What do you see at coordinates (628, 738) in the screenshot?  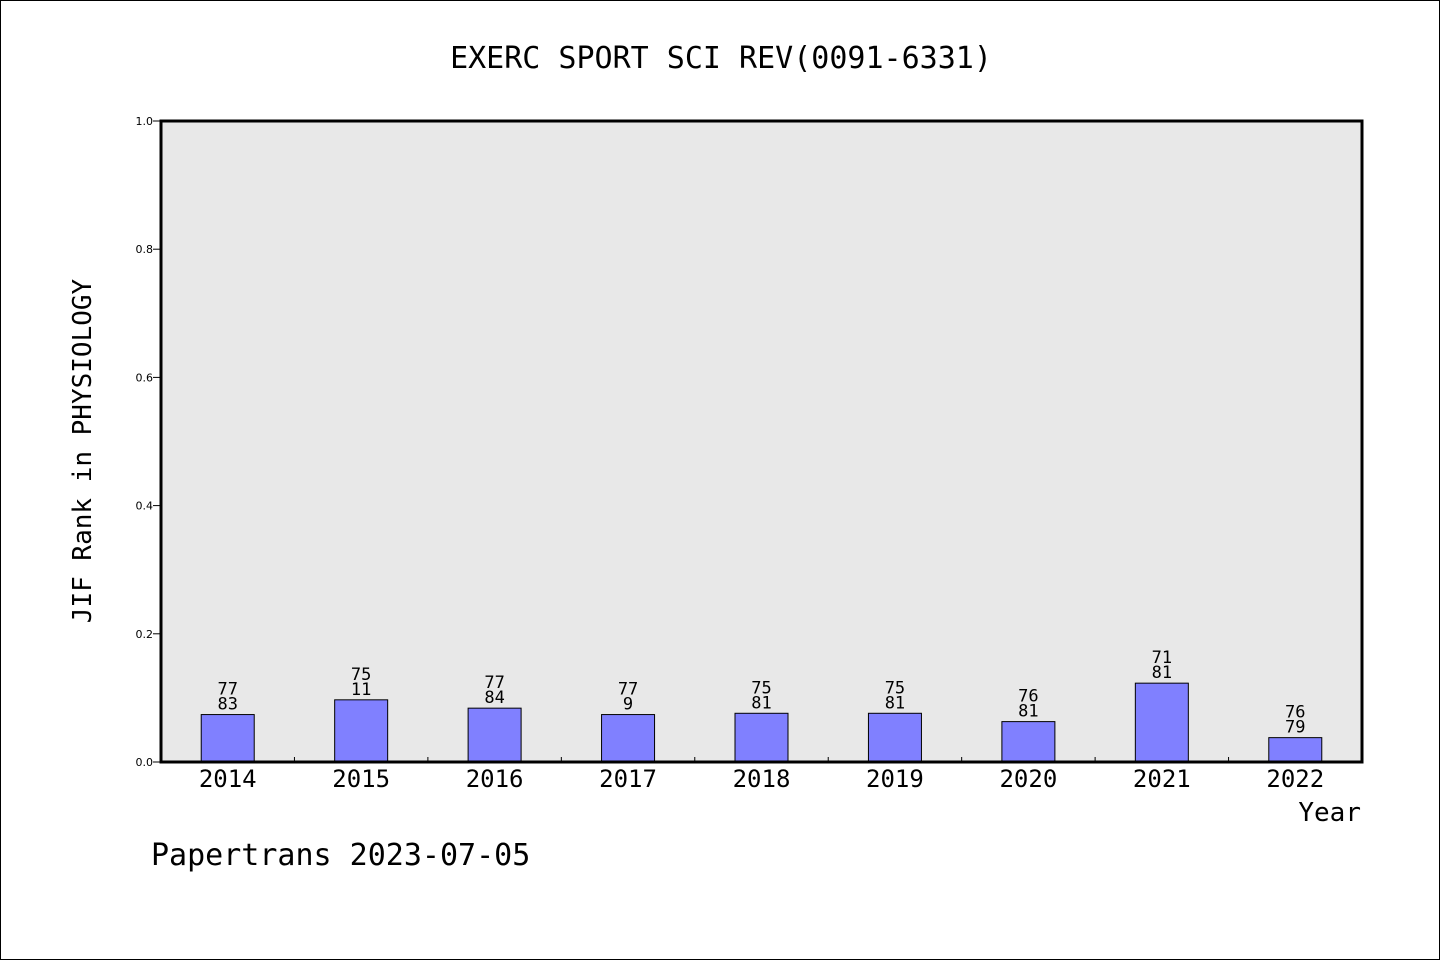 I see `bar-2017` at bounding box center [628, 738].